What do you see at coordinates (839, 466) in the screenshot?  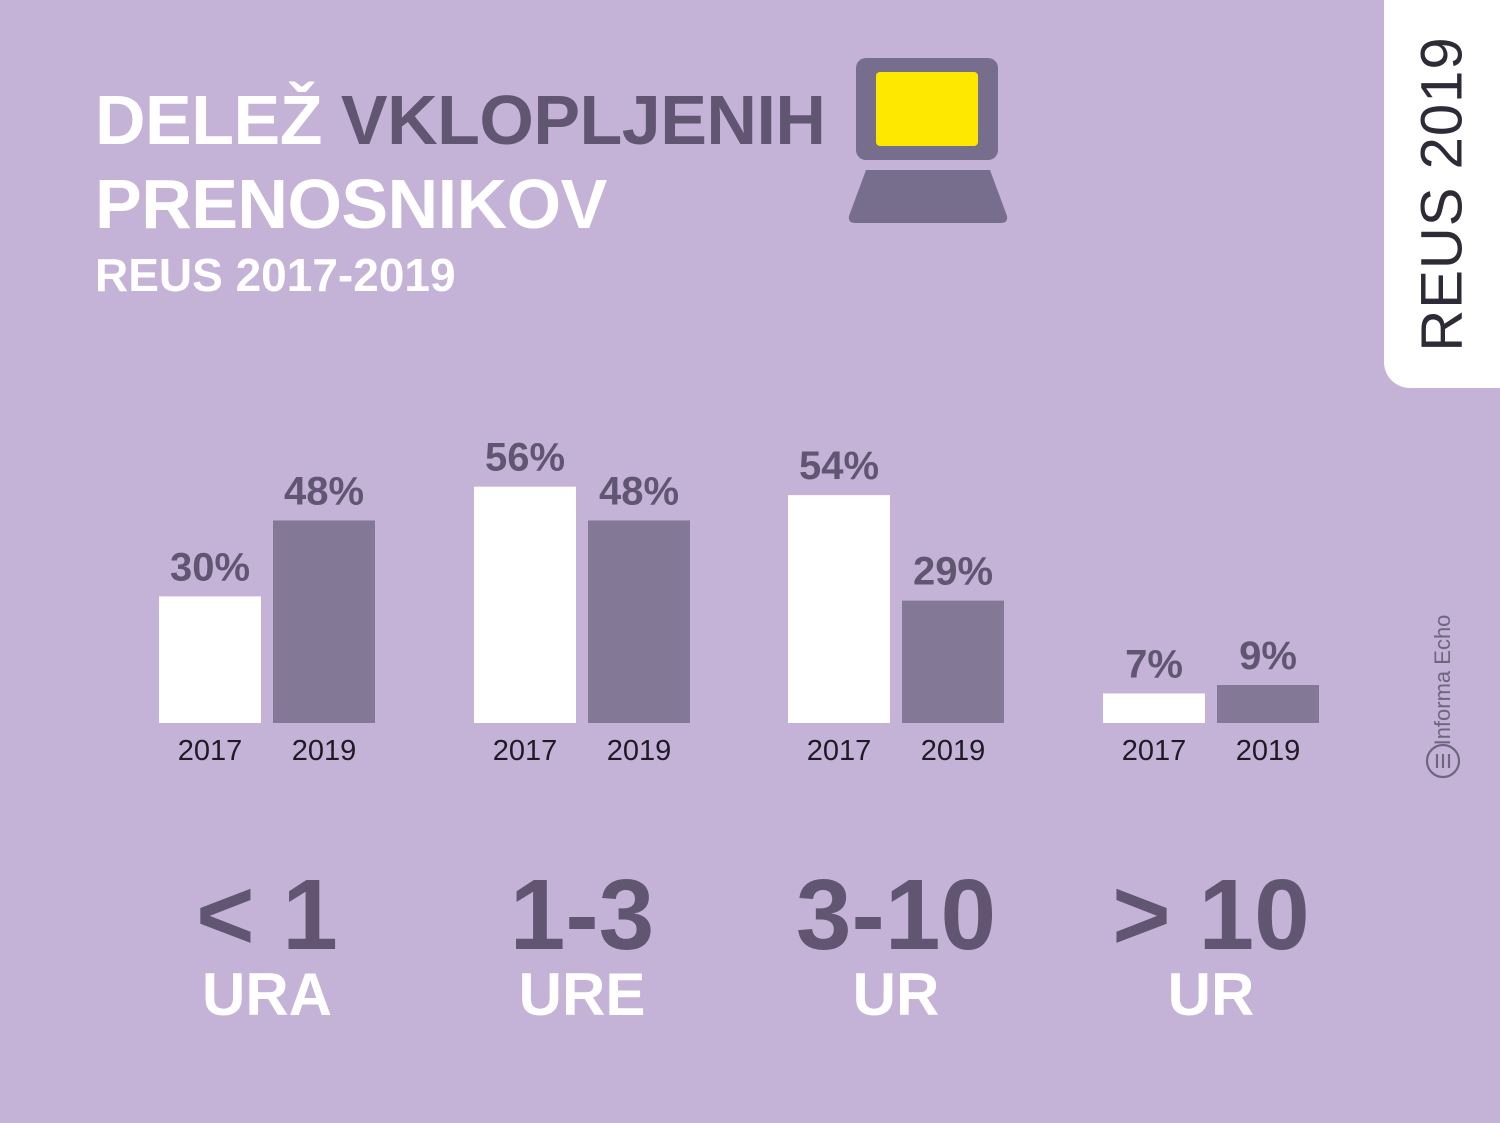 I see `value-label: 54%` at bounding box center [839, 466].